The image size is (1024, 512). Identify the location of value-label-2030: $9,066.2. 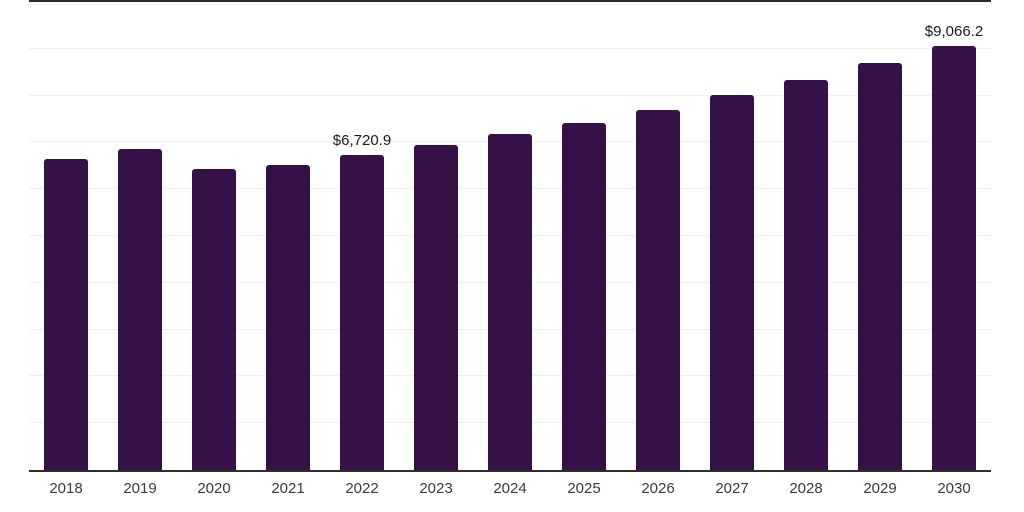
(954, 31).